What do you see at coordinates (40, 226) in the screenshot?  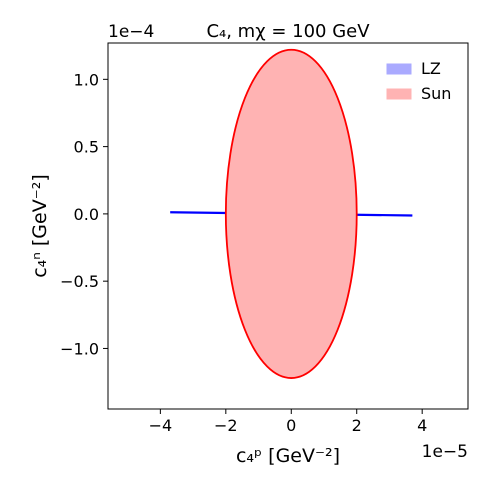 I see `y-axis-label: c₄ⁿ [GeV⁻²]` at bounding box center [40, 226].